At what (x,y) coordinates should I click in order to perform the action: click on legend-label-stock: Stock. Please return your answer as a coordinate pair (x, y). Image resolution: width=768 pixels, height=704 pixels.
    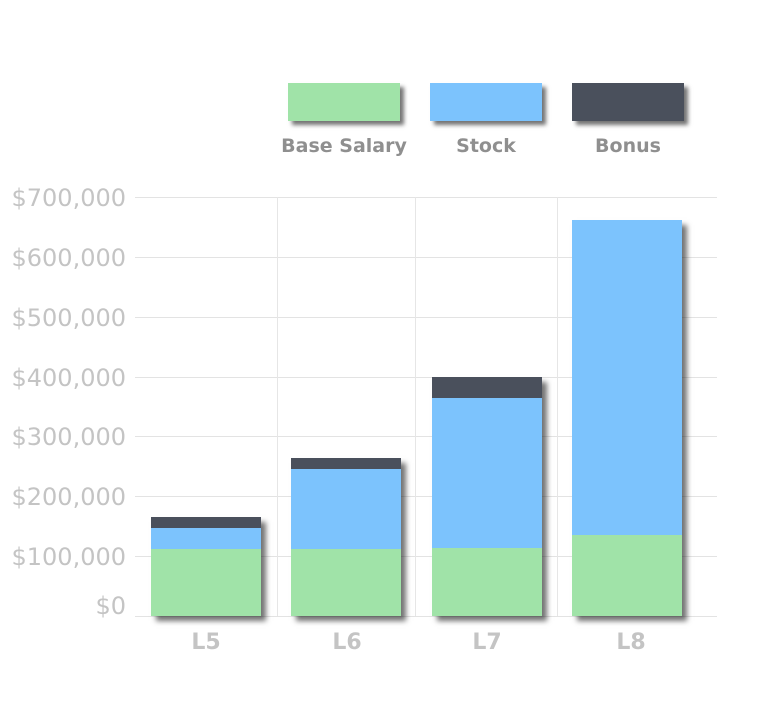
    Looking at the image, I should click on (486, 146).